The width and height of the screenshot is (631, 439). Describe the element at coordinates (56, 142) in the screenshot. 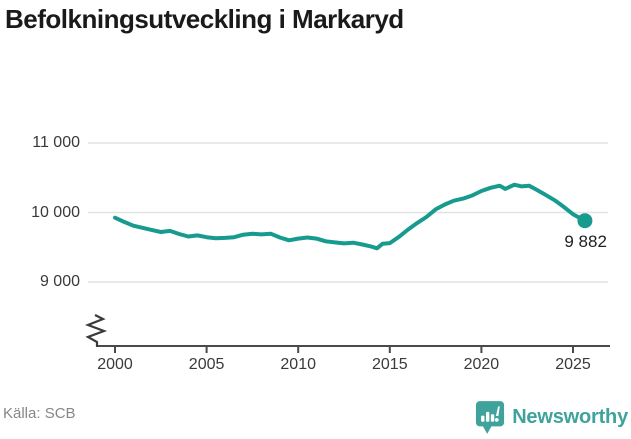

I see `y-axis-tick-label: 11 000` at that location.